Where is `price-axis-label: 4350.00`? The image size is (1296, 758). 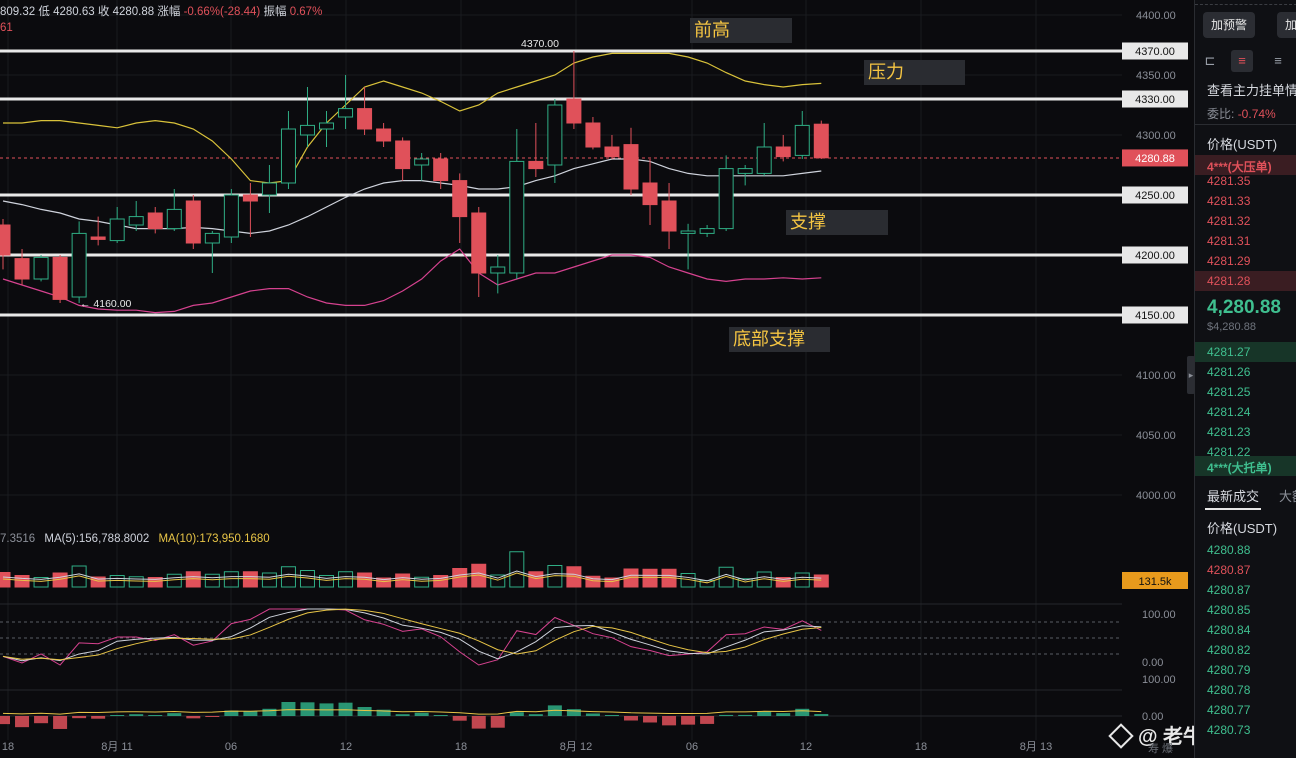
price-axis-label: 4350.00 is located at coordinates (1156, 76).